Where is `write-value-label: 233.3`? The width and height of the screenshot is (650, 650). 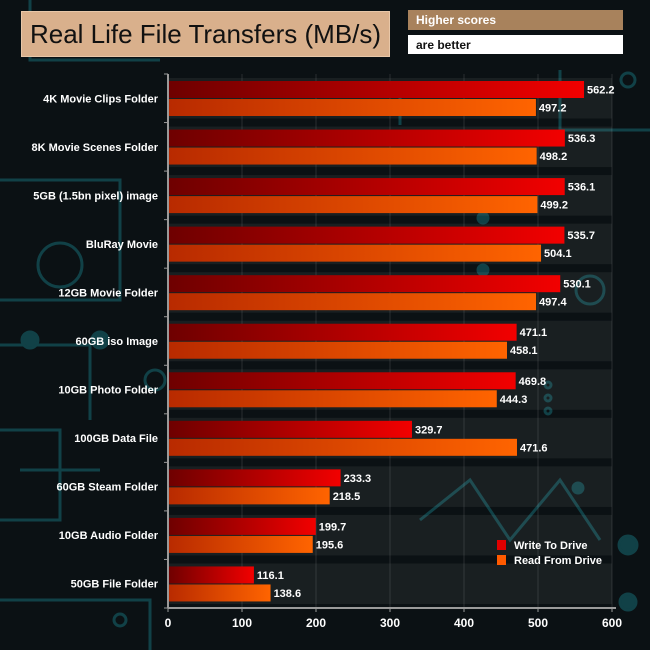
write-value-label: 233.3 is located at coordinates (358, 479).